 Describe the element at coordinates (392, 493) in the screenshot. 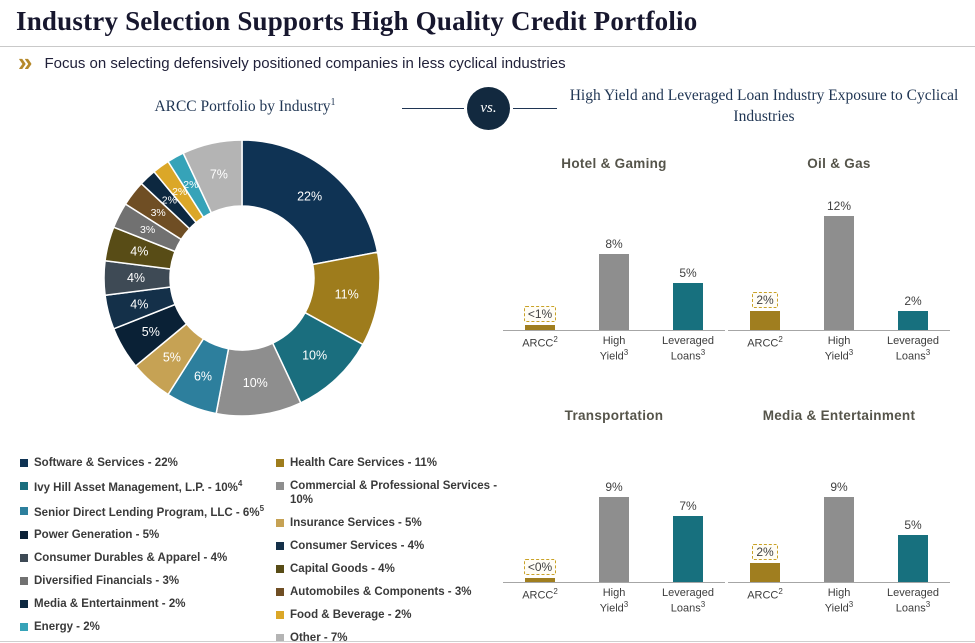

I see `legend-item-commercial-professional-services: Commercial & Professional Services - 10%` at that location.